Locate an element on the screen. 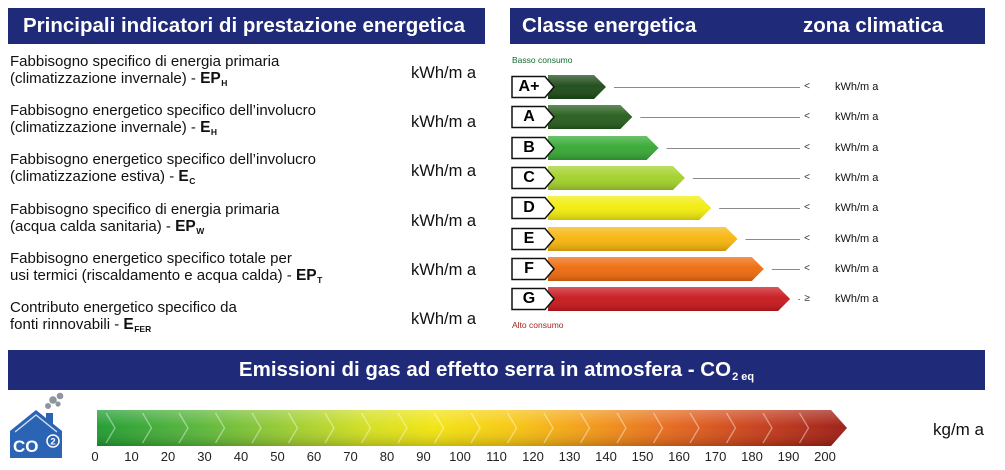 The height and width of the screenshot is (470, 1005). class-comparator: ≥ is located at coordinates (807, 299).